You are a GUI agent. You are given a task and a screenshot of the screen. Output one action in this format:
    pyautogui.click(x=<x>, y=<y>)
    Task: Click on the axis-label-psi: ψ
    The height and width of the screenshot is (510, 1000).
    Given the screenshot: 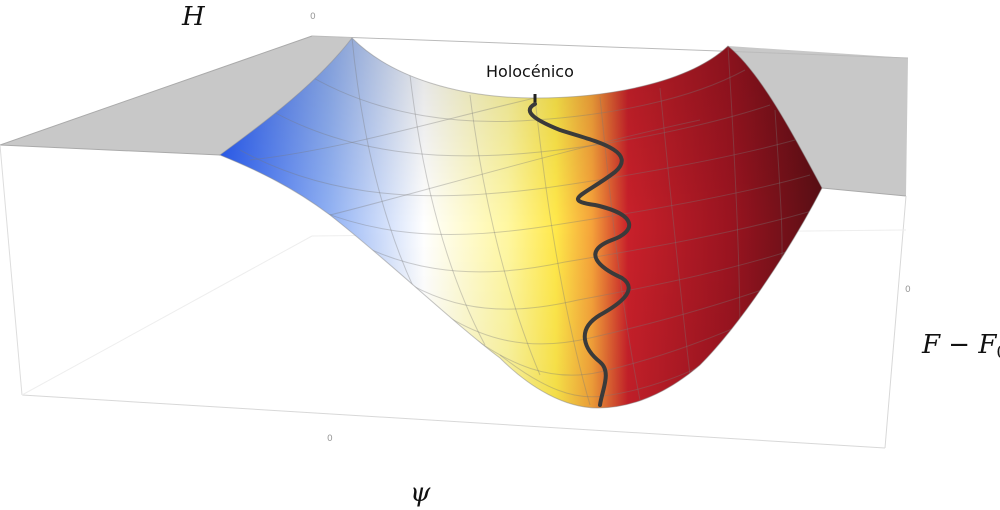 What is the action you would take?
    pyautogui.click(x=420, y=493)
    